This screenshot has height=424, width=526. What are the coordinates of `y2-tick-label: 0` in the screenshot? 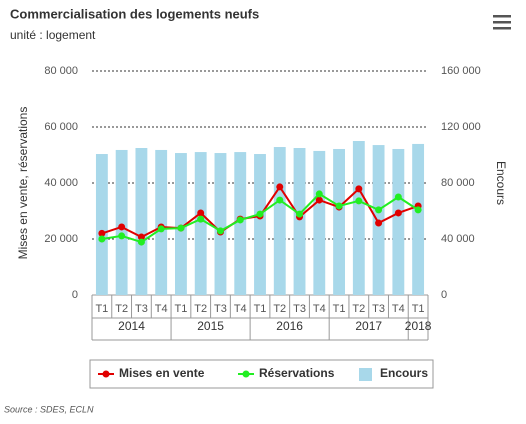 It's located at (444, 295).